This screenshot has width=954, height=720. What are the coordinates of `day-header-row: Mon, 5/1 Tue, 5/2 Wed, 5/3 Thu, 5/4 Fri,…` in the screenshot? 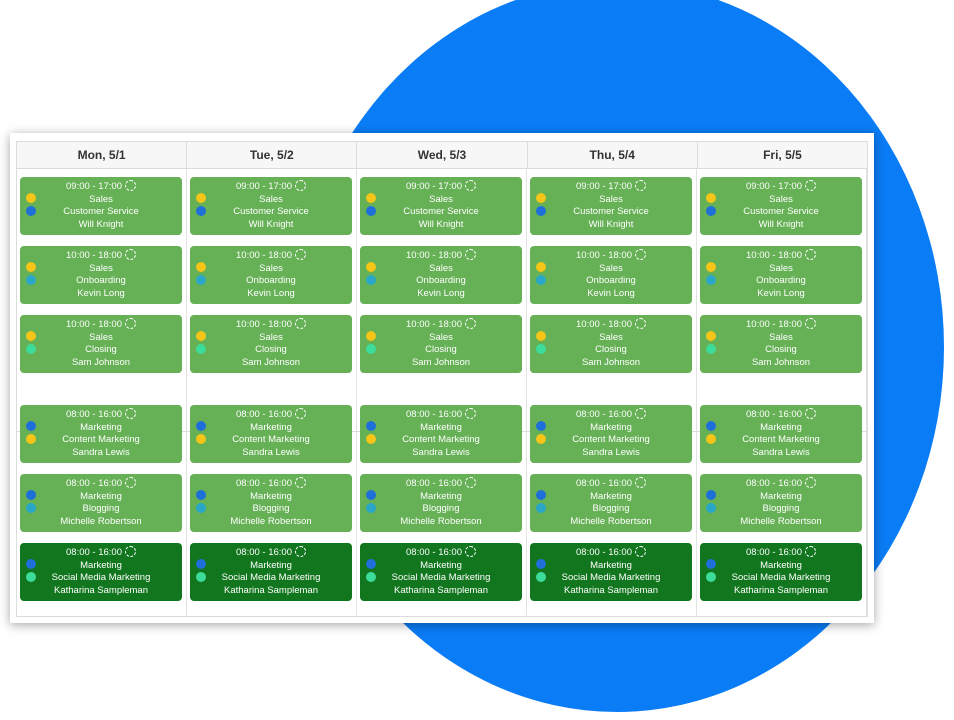 It's located at (442, 155).